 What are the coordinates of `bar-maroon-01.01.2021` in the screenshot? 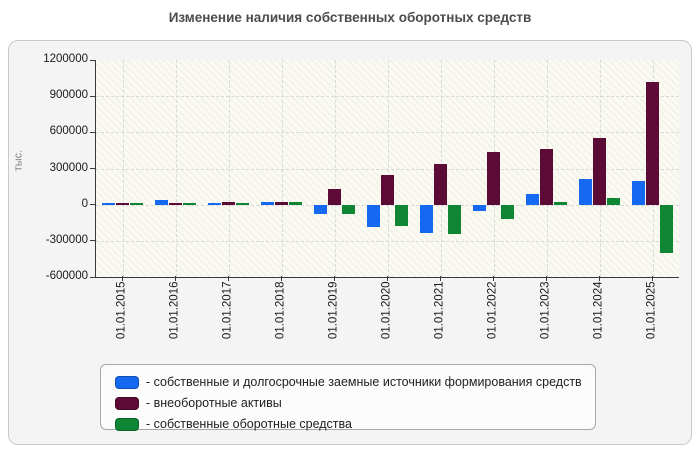 It's located at (440, 184).